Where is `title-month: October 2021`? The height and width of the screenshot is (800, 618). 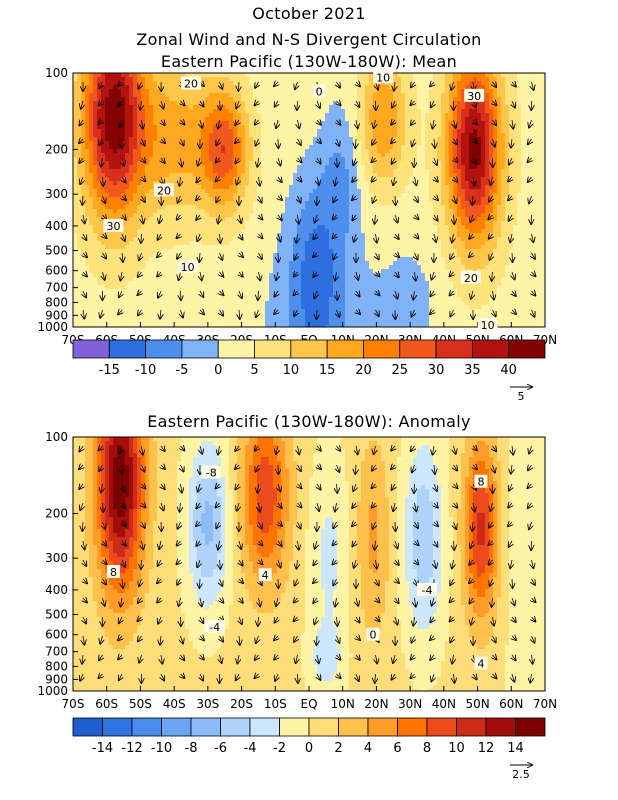
title-month: October 2021 is located at coordinates (309, 13).